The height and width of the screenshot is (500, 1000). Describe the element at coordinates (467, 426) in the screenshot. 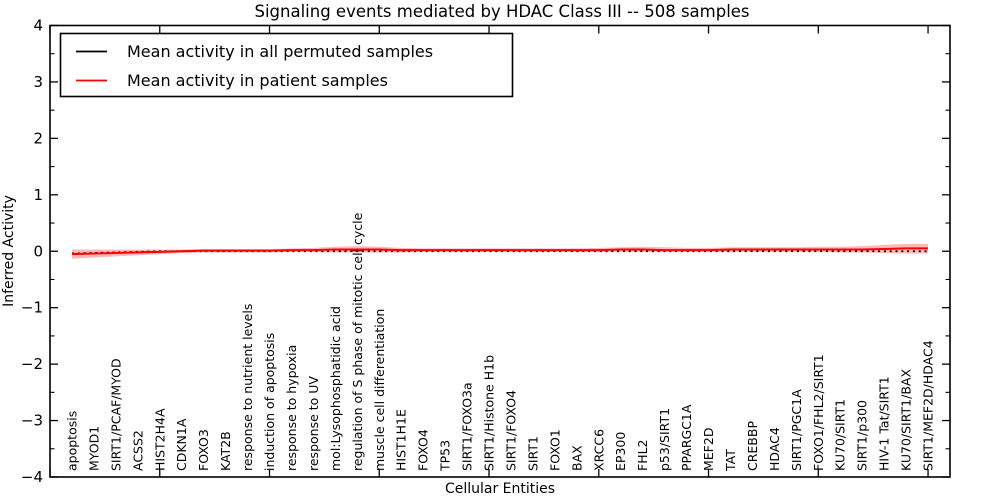

I see `category-label: SIRT1/FOXO3a` at that location.